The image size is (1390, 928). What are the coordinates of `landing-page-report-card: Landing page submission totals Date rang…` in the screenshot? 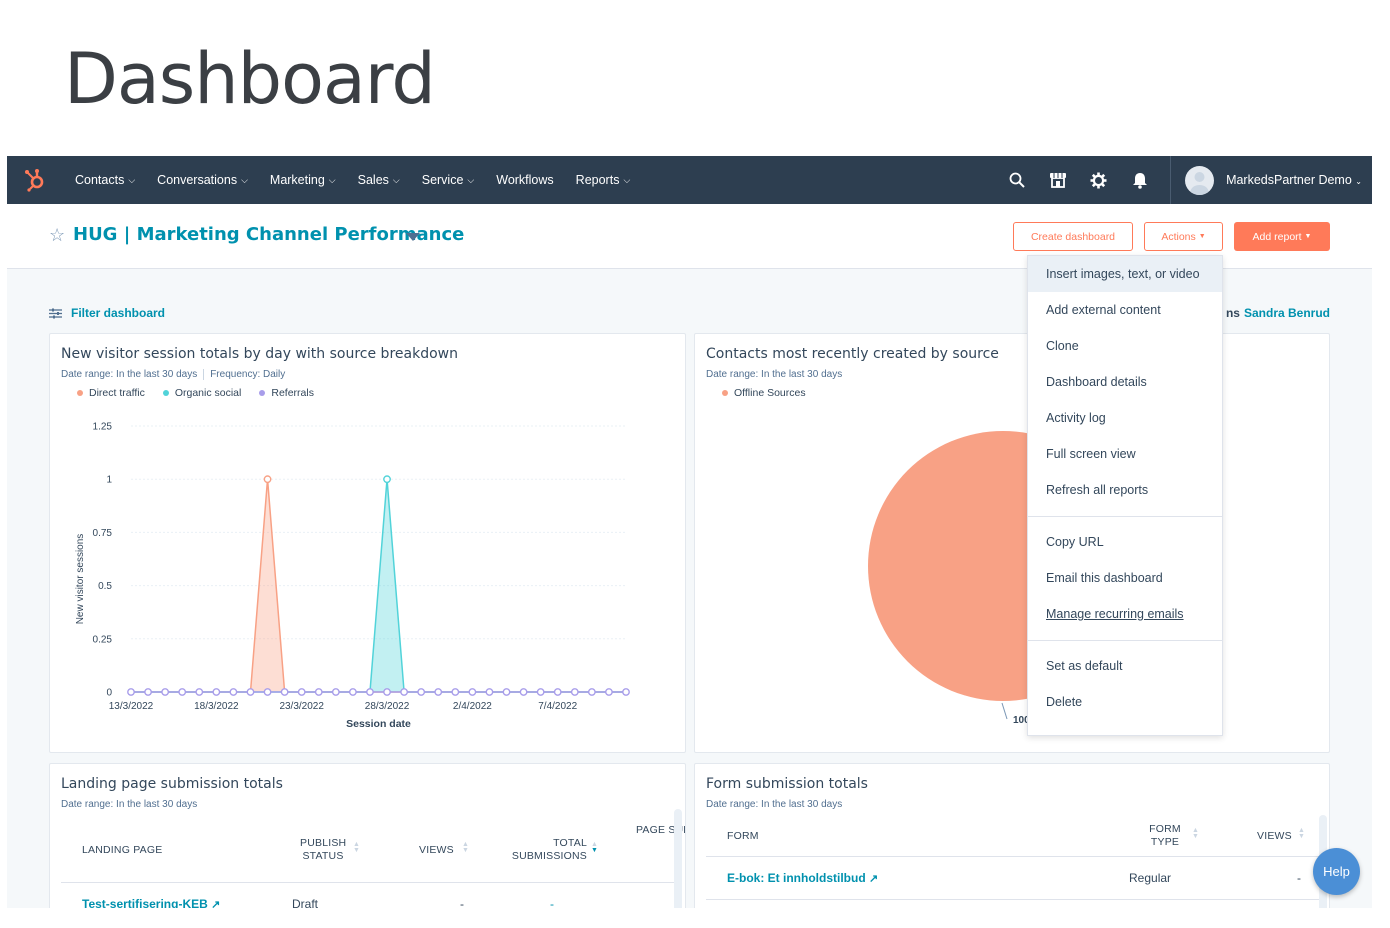 It's located at (367, 835).